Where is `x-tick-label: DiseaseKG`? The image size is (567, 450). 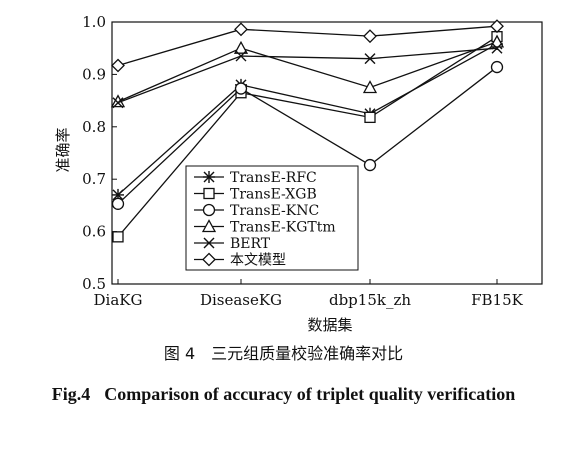 x-tick-label: DiseaseKG is located at coordinates (241, 300).